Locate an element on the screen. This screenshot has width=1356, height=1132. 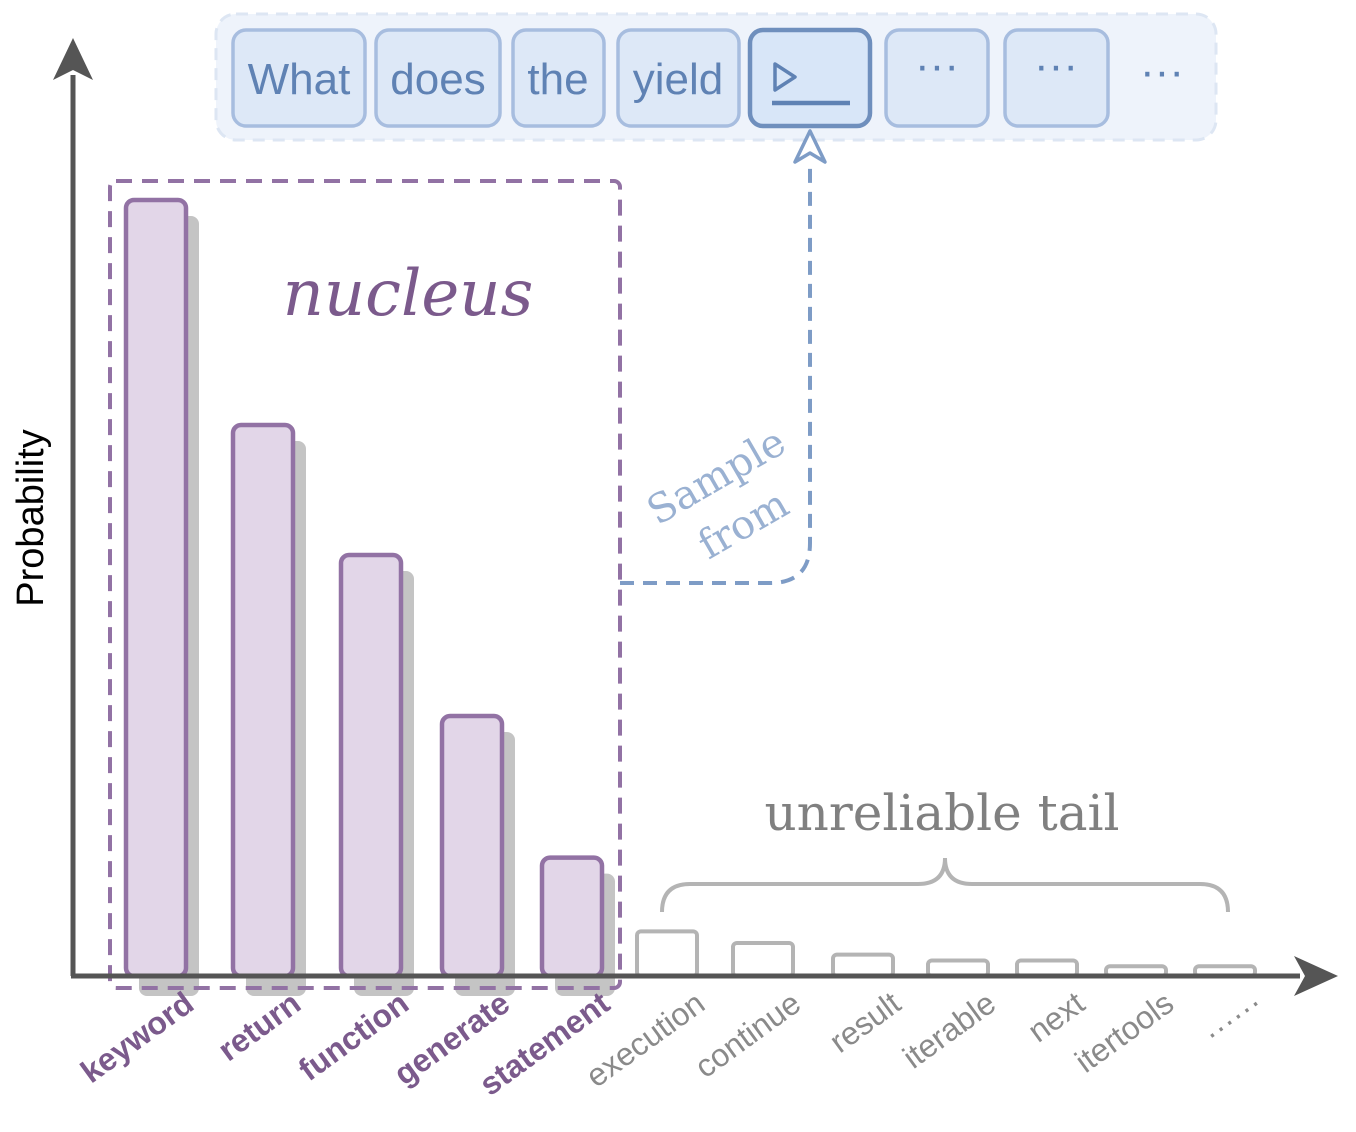
token-box-what is located at coordinates (299, 78).